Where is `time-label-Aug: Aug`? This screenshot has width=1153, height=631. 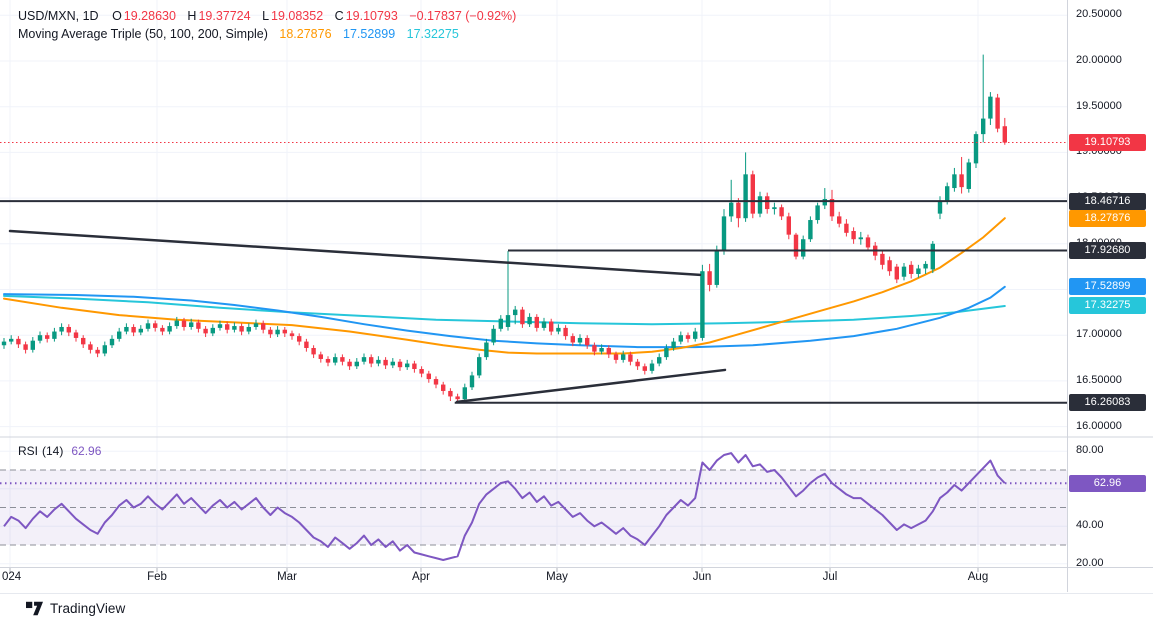 time-label-Aug: Aug is located at coordinates (978, 577).